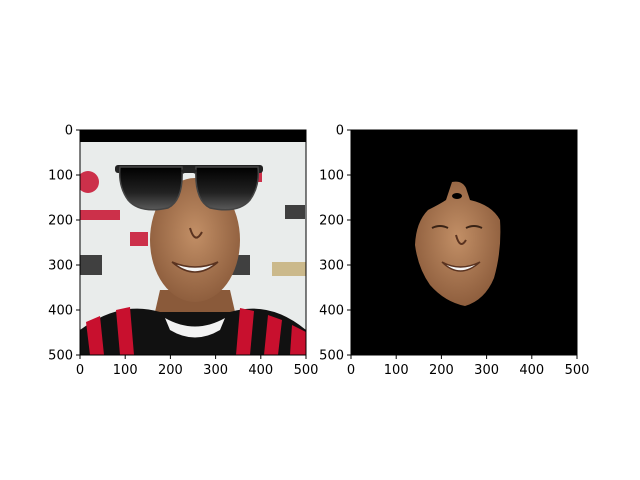 The image size is (640, 480). What do you see at coordinates (125, 370) in the screenshot?
I see `left-x-tick-label: 100` at bounding box center [125, 370].